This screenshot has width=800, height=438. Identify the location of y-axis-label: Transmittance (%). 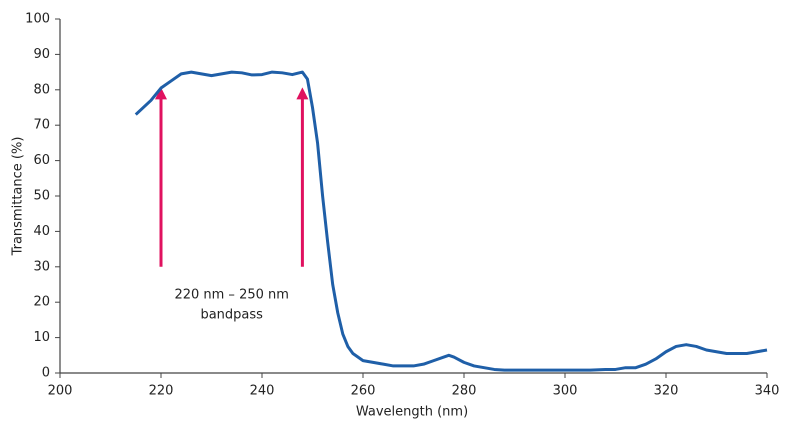
(18, 197).